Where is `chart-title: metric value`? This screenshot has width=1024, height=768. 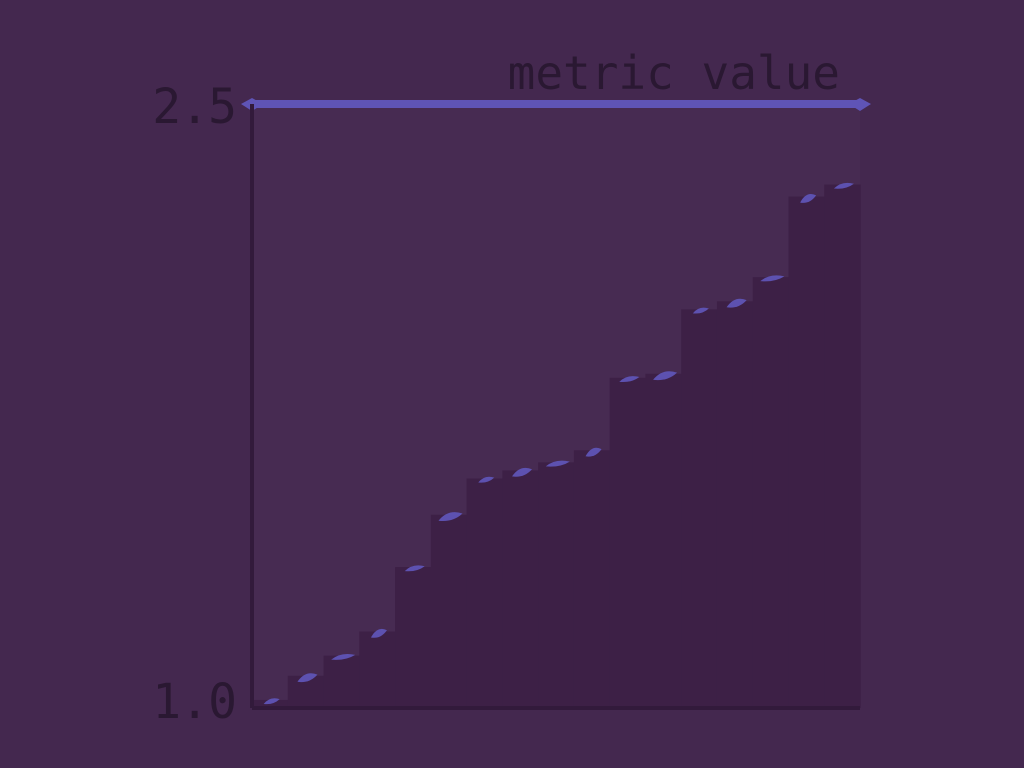
chart-title: metric value is located at coordinates (674, 73).